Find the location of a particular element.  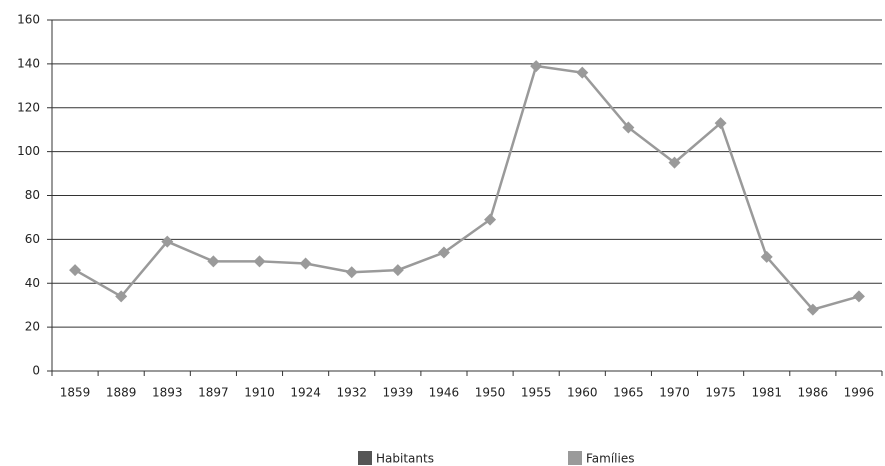

x-tick-label: 1859 is located at coordinates (75, 393).